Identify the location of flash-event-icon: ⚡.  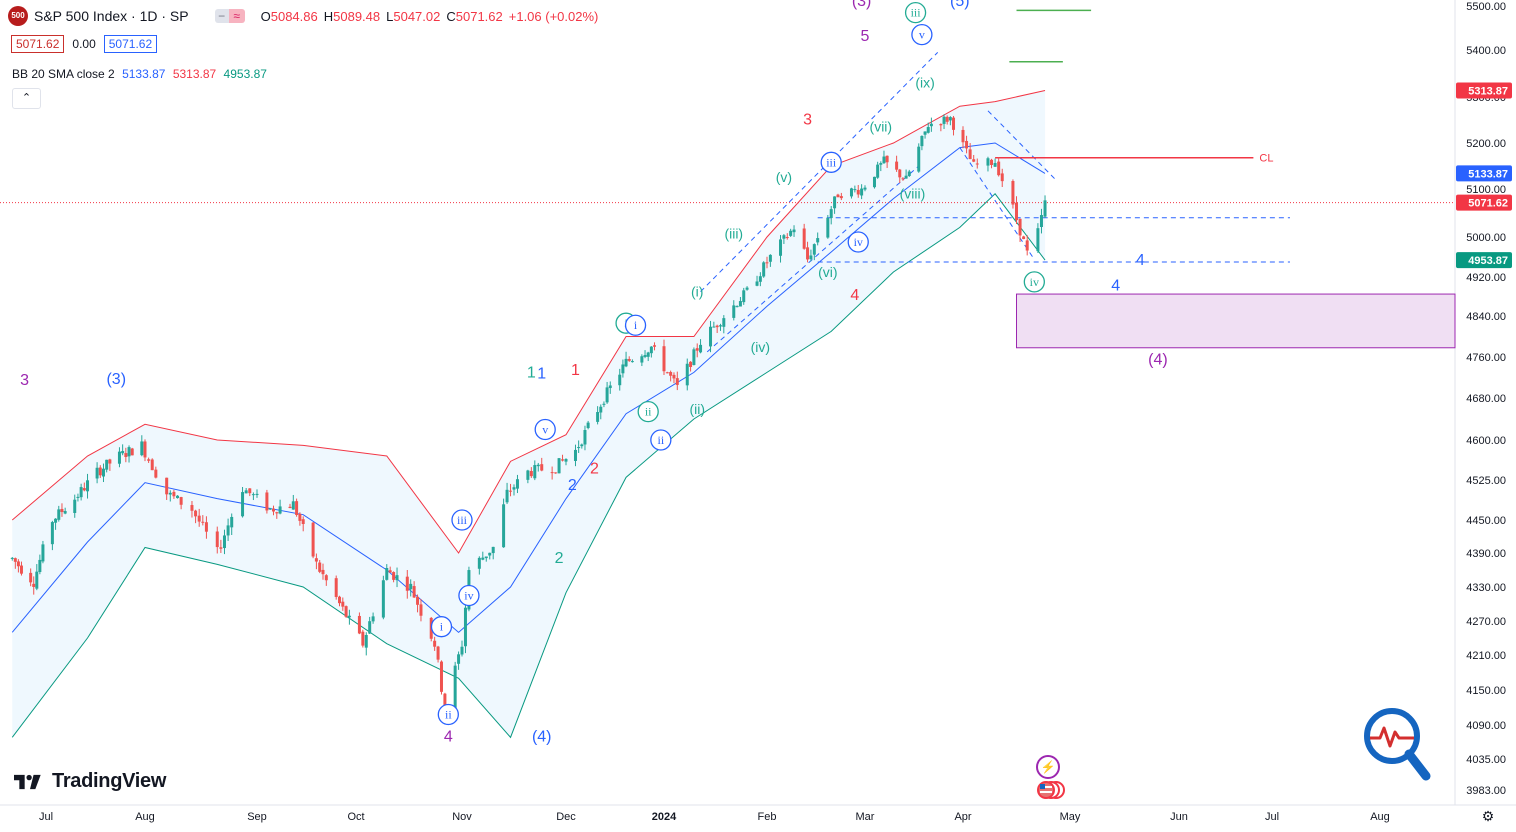
(1048, 767).